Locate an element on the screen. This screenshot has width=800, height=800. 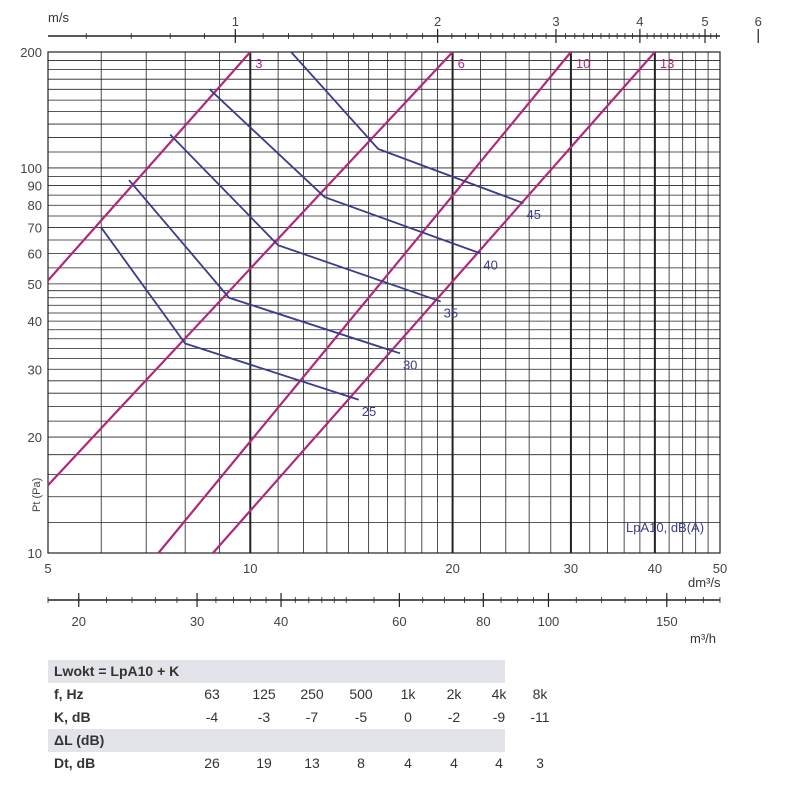
noise-label-30: 30 is located at coordinates (410, 364).